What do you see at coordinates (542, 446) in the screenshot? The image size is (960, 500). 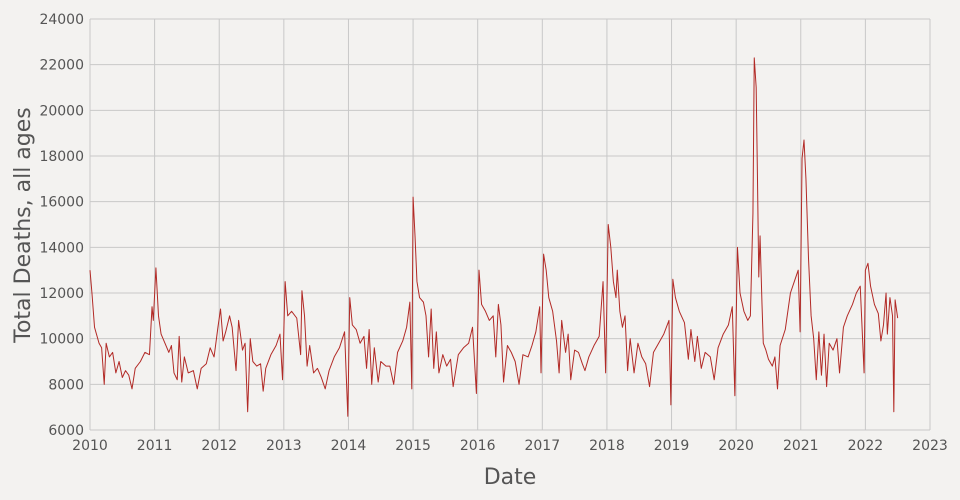 I see `x-tick-label: 2017` at bounding box center [542, 446].